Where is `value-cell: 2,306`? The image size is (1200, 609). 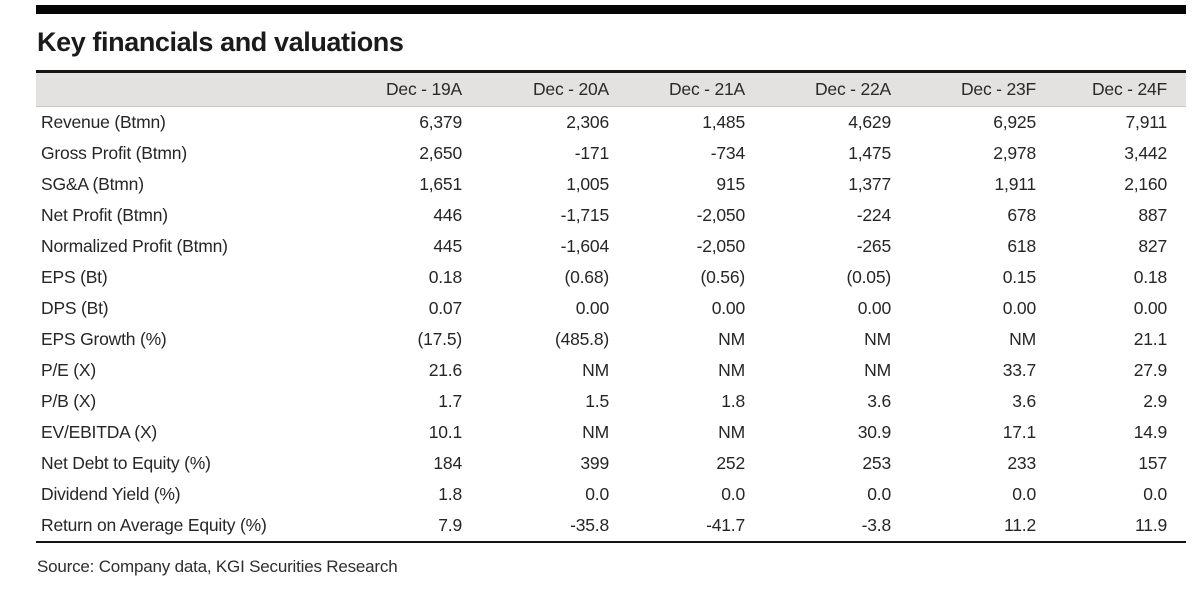 value-cell: 2,306 is located at coordinates (587, 122).